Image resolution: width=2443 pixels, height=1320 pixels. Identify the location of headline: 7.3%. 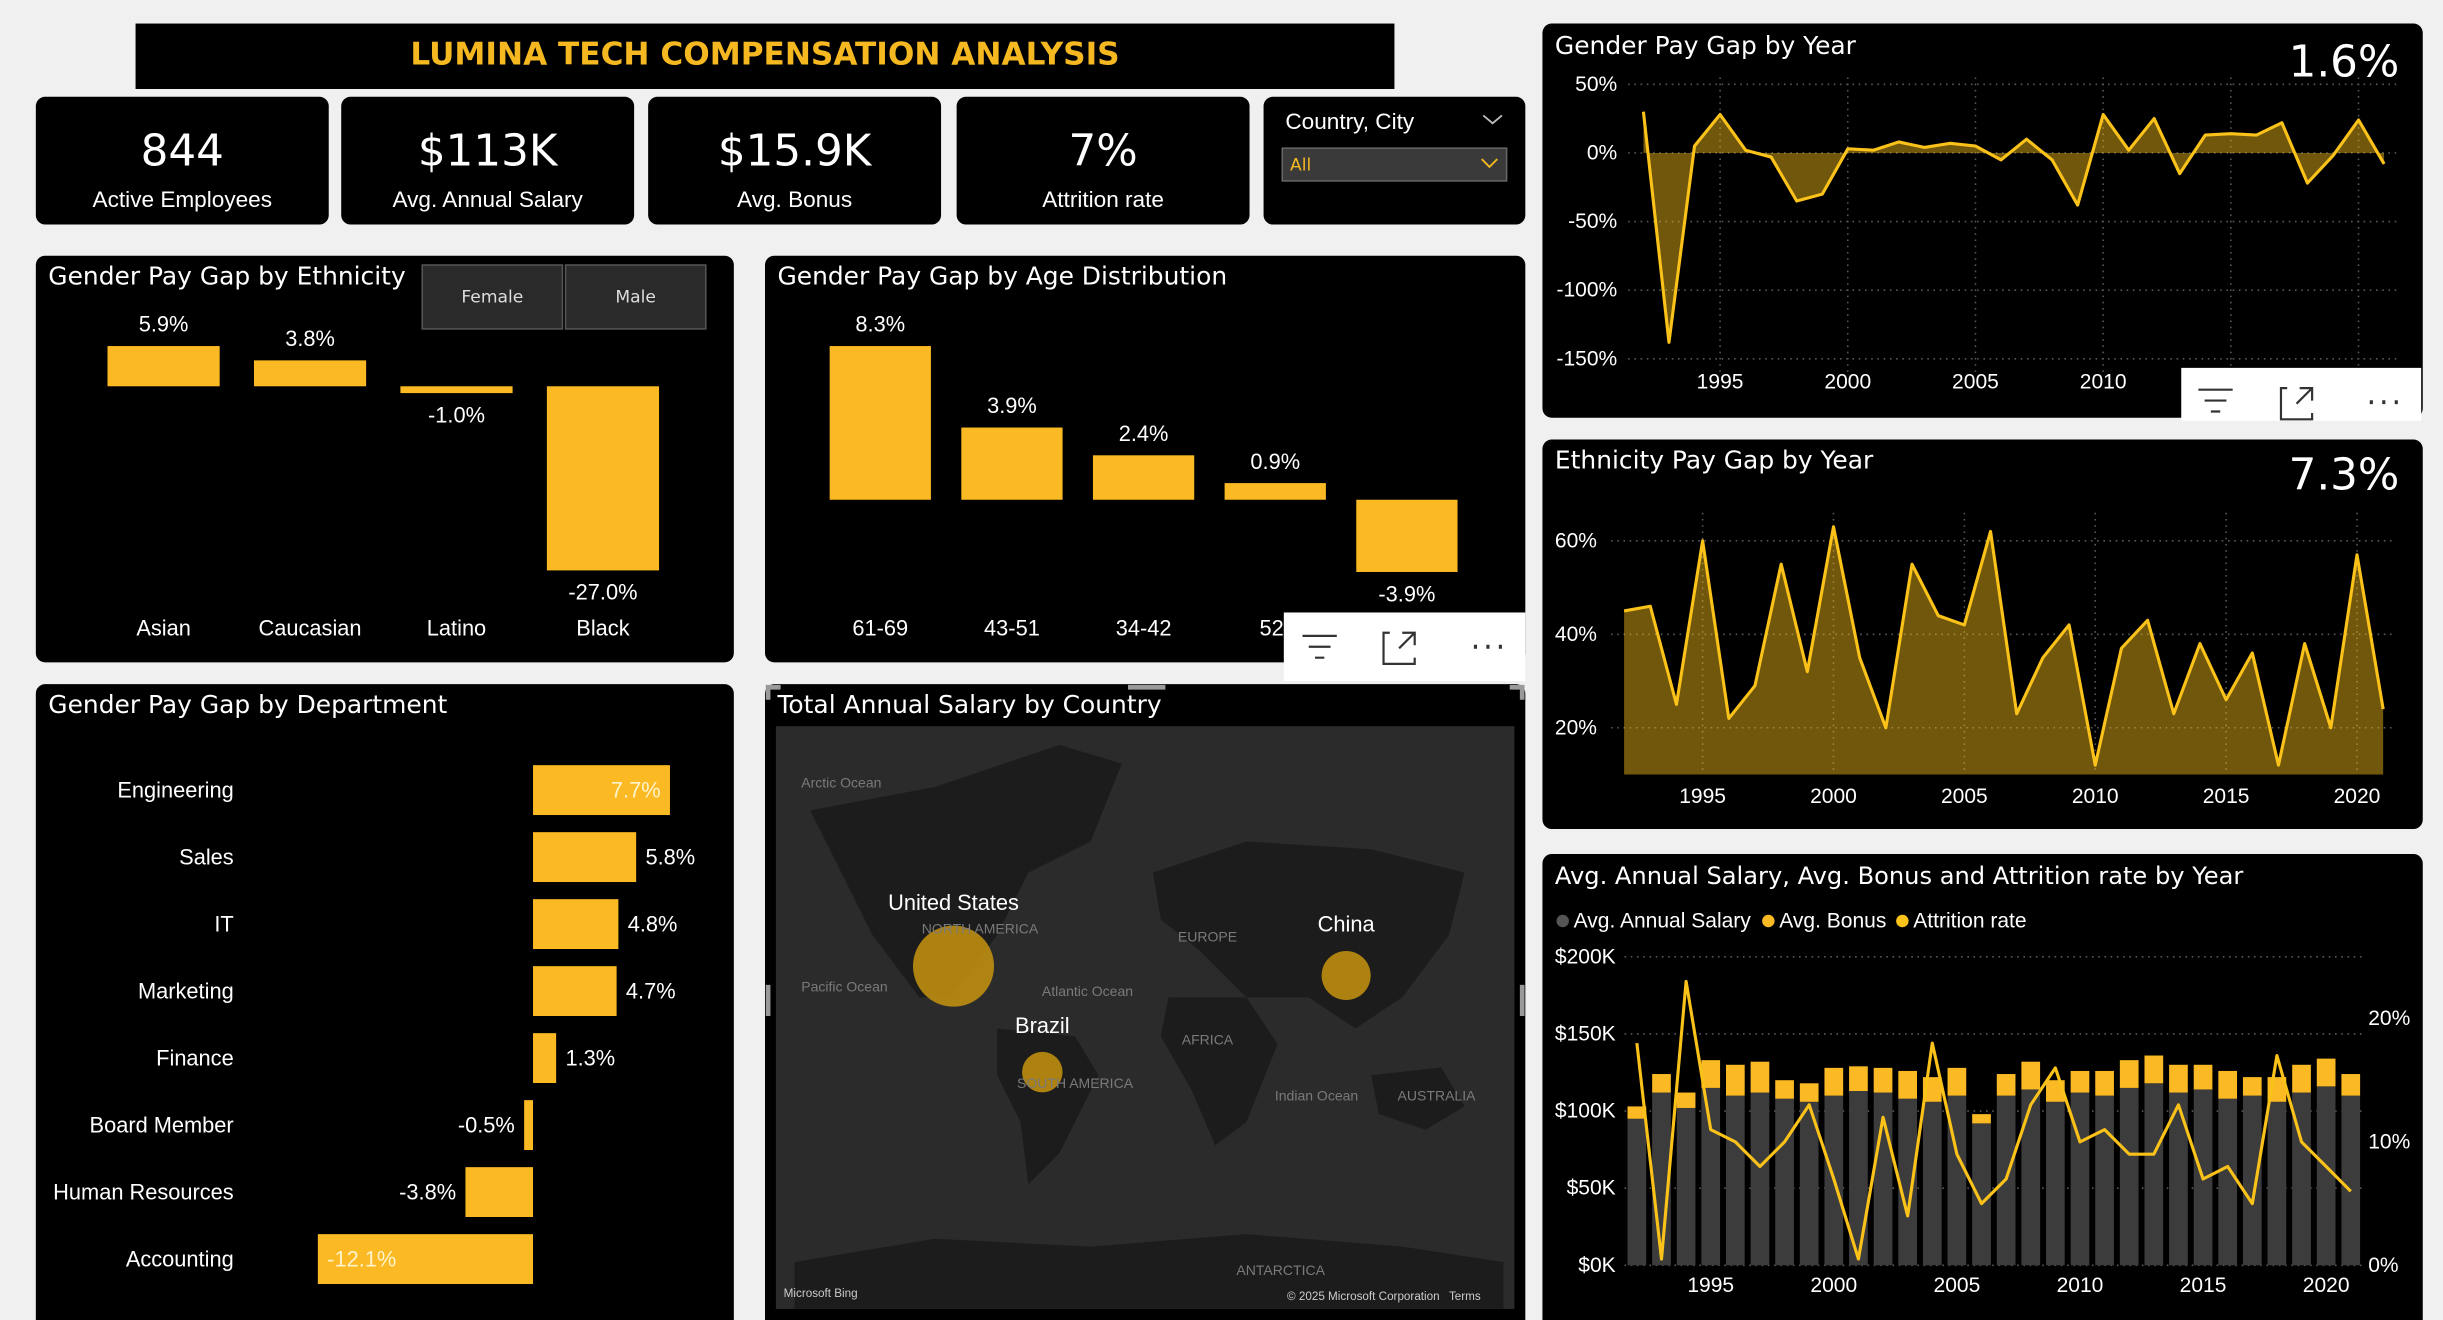
(2344, 475).